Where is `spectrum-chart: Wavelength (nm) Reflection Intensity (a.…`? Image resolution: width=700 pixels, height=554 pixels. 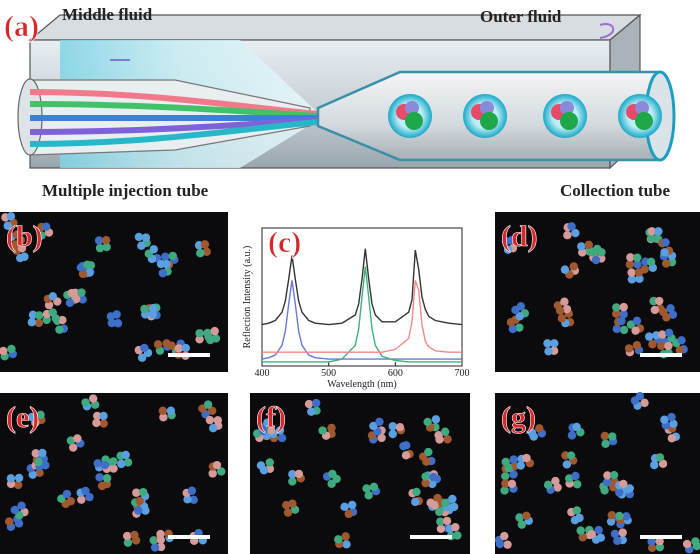
spectrum-chart: Wavelength (nm) Reflection Intensity (a.… is located at coordinates (356, 302).